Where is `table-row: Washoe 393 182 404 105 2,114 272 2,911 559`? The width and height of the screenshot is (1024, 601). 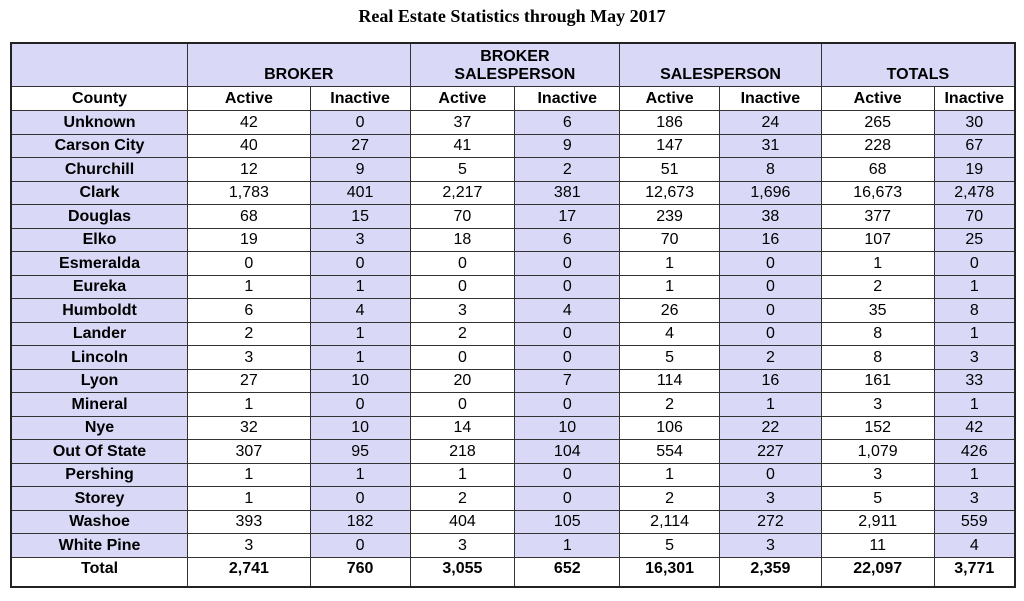
table-row: Washoe 393 182 404 105 2,114 272 2,911 559 is located at coordinates (513, 521).